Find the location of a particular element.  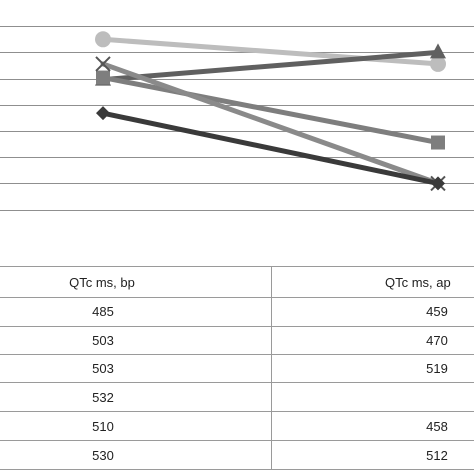

series-line-square is located at coordinates (270, 110).